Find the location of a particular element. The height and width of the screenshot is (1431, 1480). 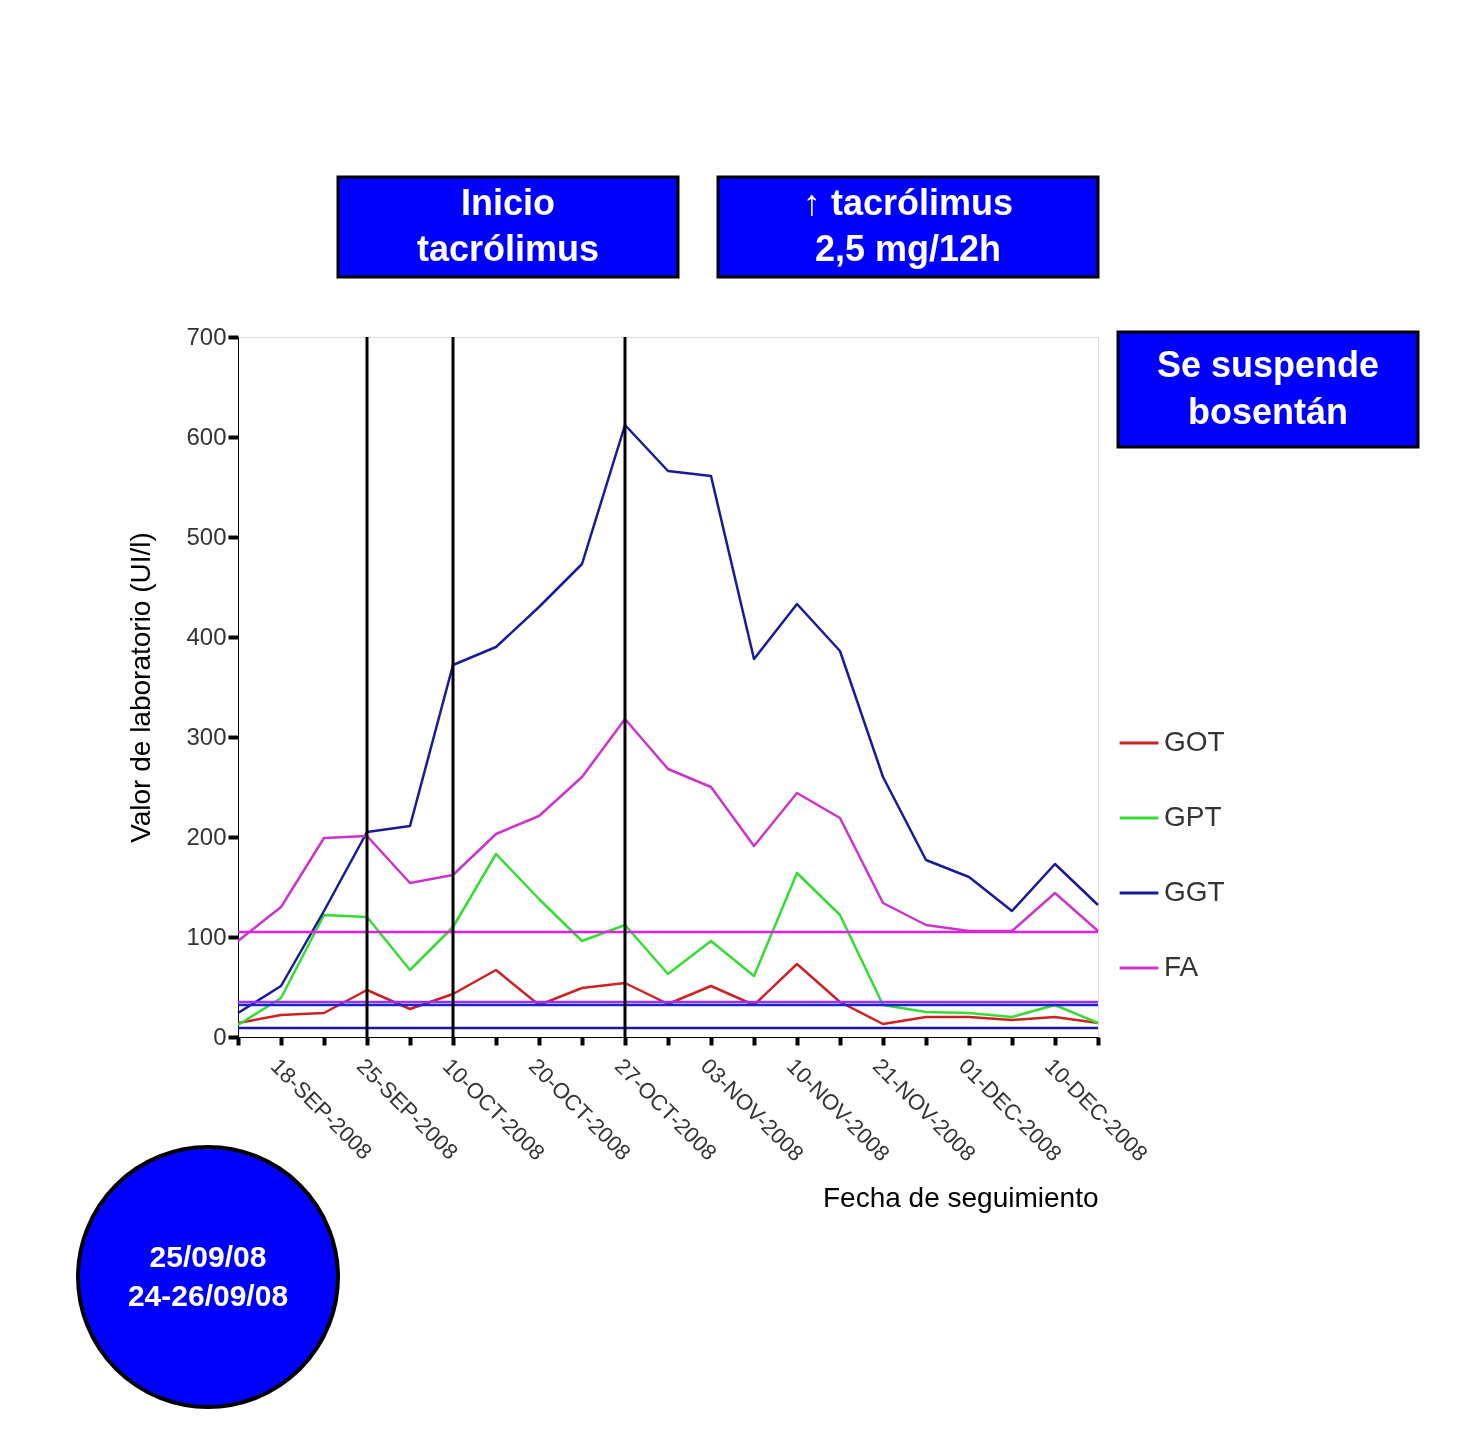

y-tick-label: 400 is located at coordinates (206, 636).